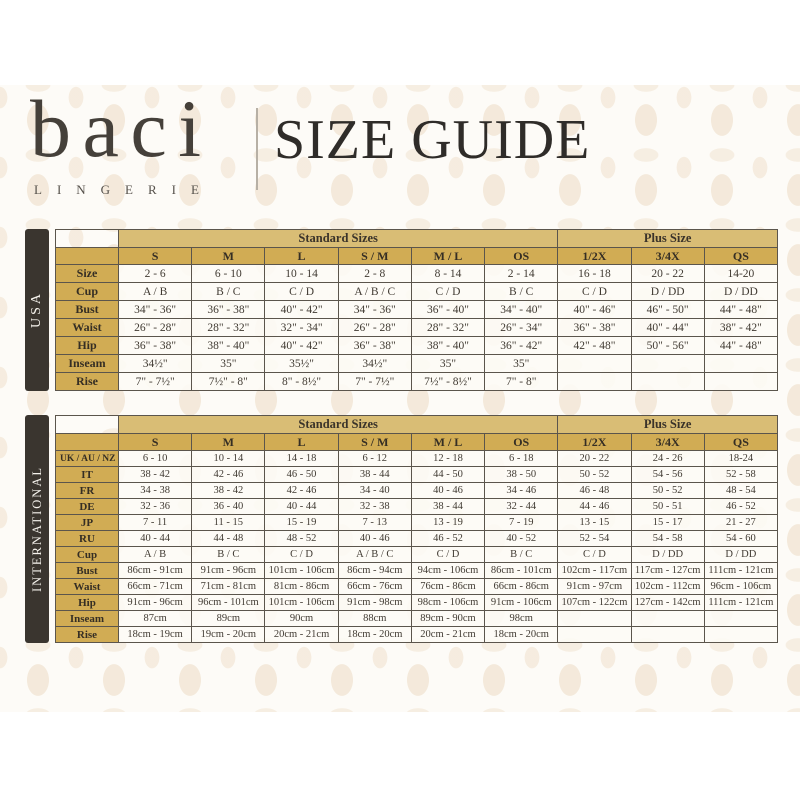 This screenshot has height=800, width=800. I want to click on corner-spacer-cell, so click(87, 238).